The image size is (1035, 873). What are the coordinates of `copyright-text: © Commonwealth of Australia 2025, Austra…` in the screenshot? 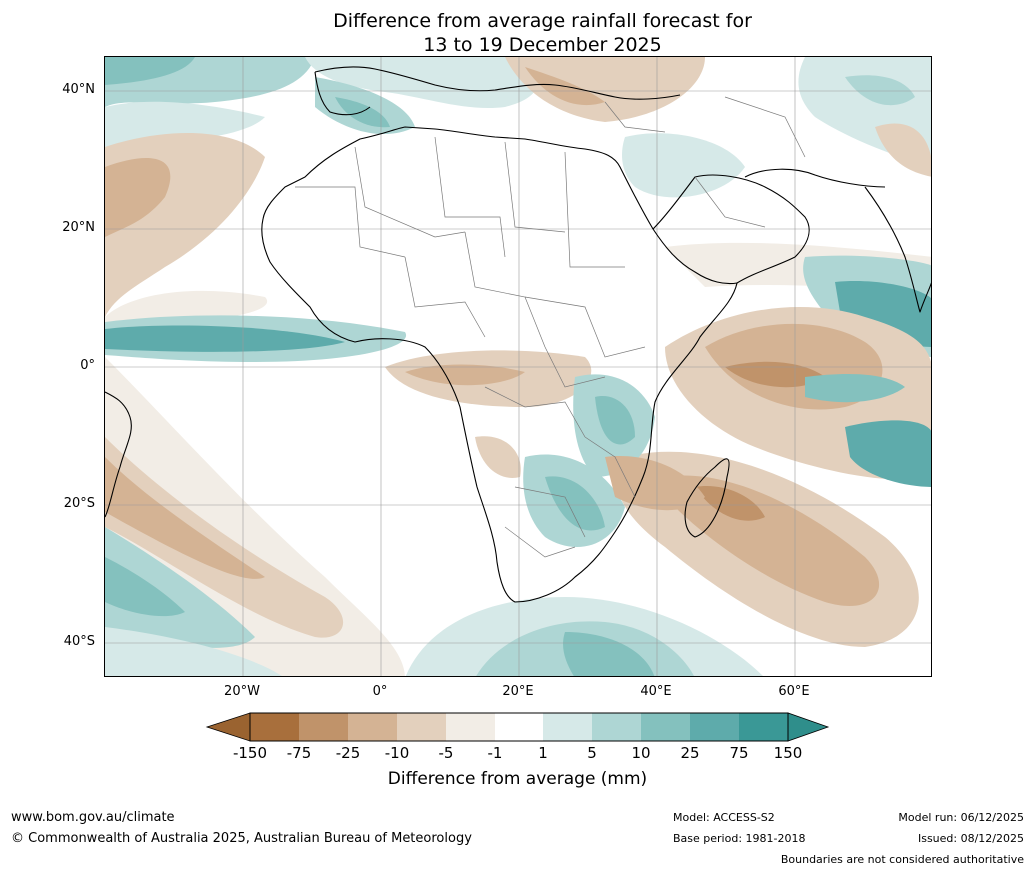 It's located at (241, 838).